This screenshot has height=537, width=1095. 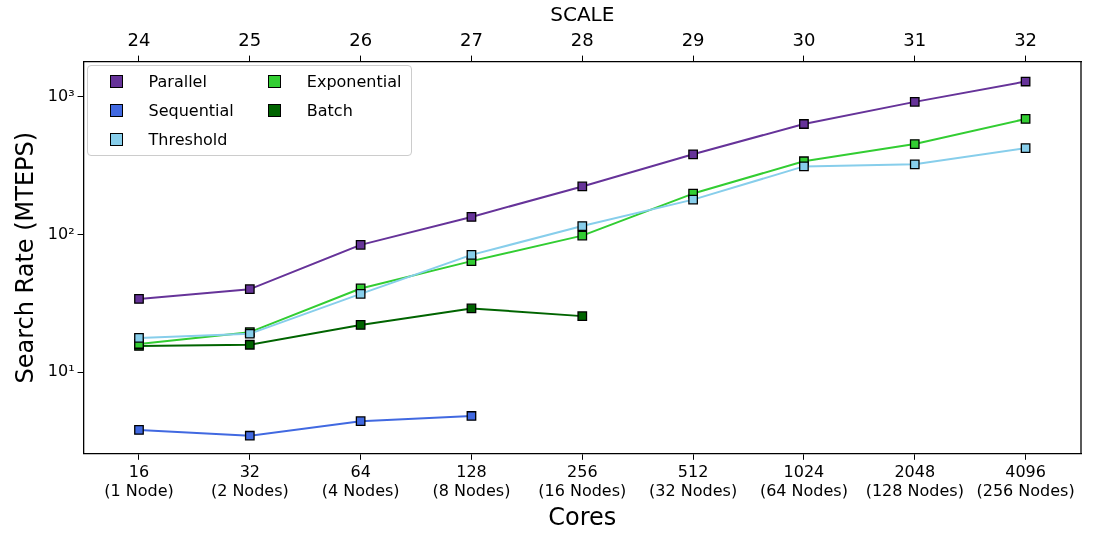 I want to click on x2-tick-label: 28, so click(x=582, y=40).